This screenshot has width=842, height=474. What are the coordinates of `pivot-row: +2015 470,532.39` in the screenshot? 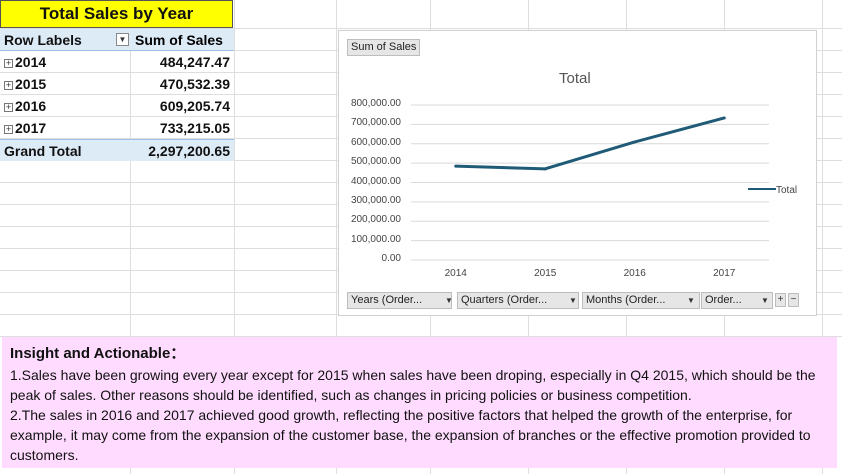 It's located at (117, 84).